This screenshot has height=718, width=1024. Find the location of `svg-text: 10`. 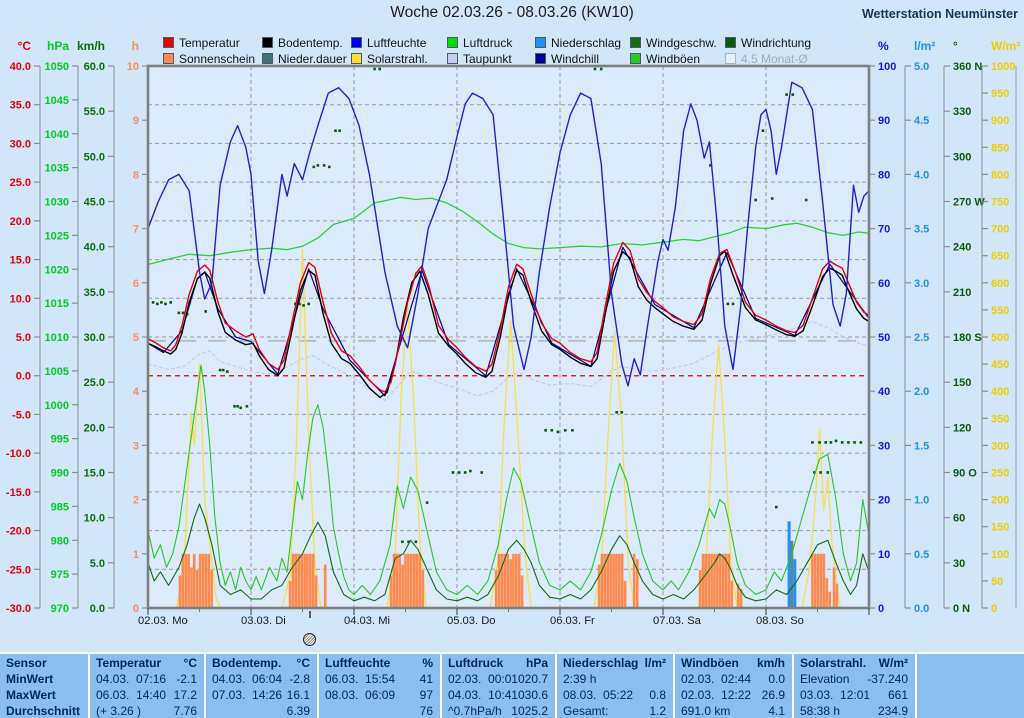

svg-text: 10 is located at coordinates (884, 555).